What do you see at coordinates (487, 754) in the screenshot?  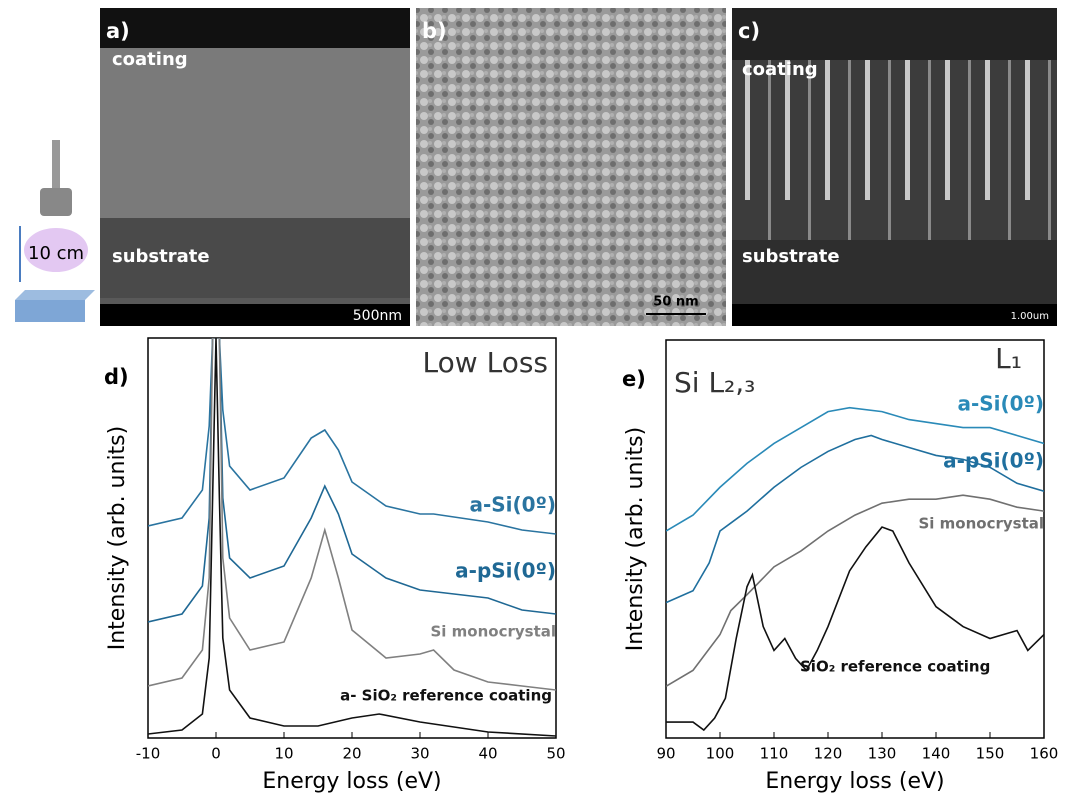 I see `x-tick-label: 40` at bounding box center [487, 754].